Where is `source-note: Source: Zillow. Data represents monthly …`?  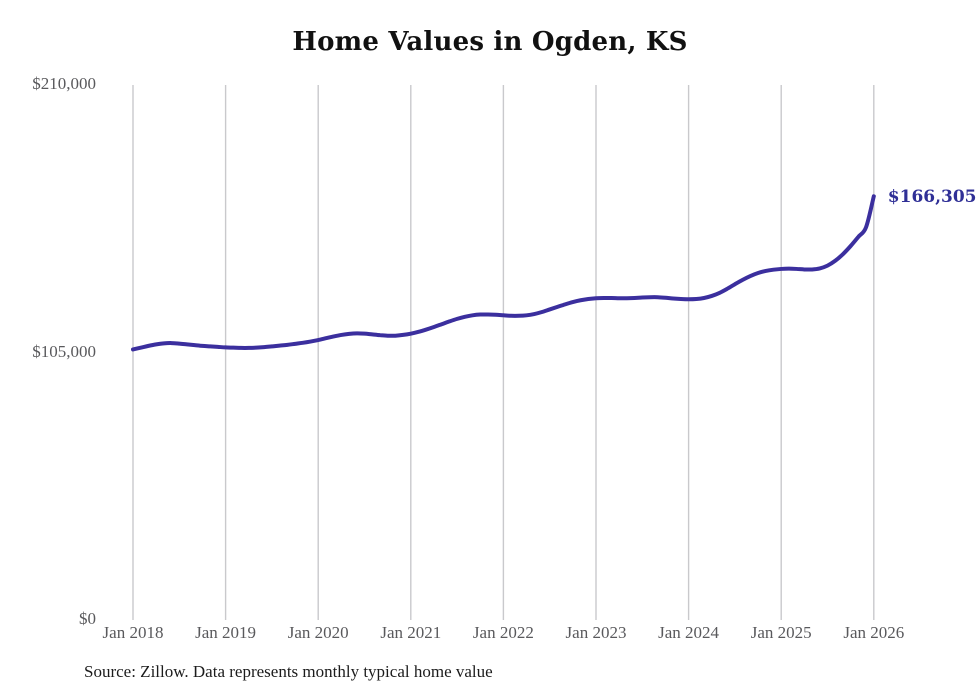 source-note: Source: Zillow. Data represents monthly … is located at coordinates (288, 671).